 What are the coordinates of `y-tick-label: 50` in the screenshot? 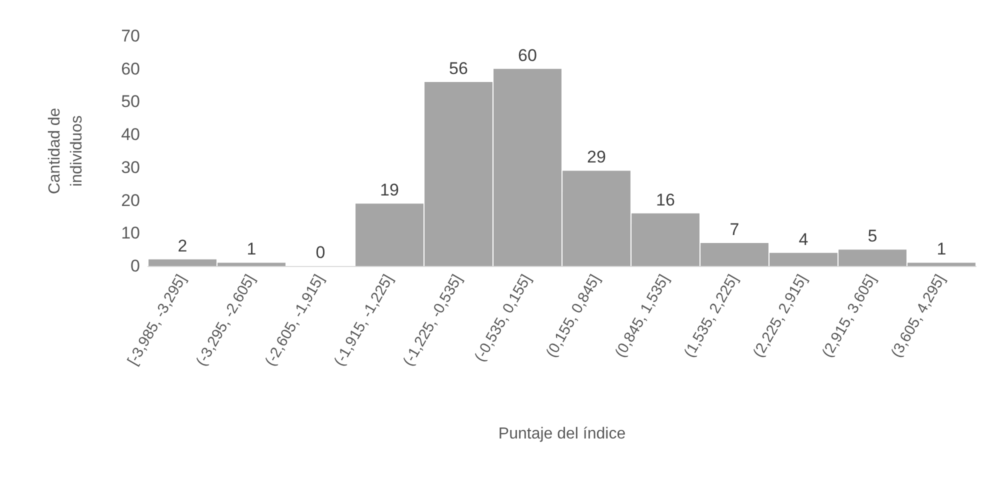 It's located at (130, 102).